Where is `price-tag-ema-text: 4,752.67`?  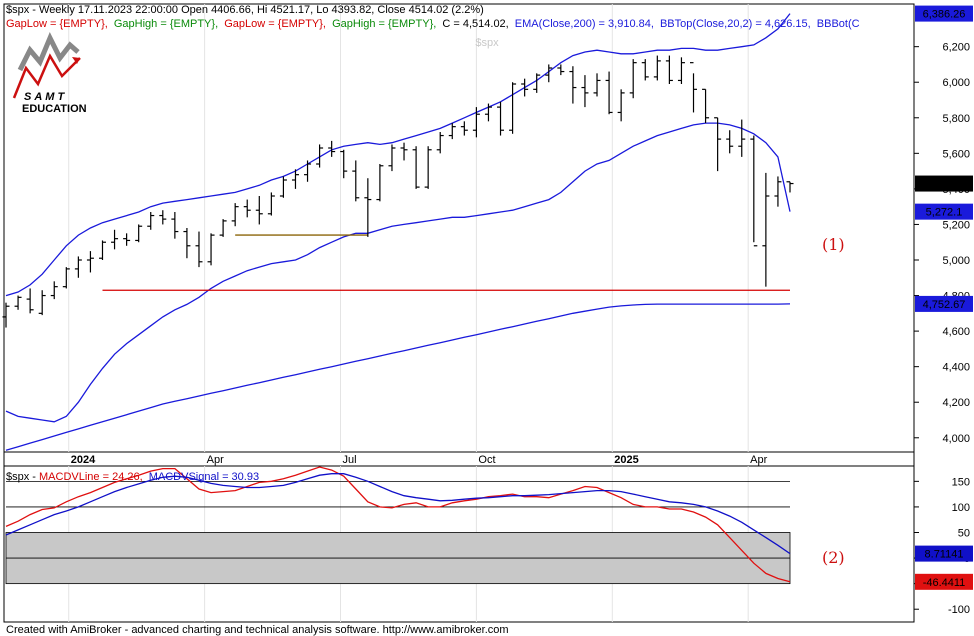 price-tag-ema-text: 4,752.67 is located at coordinates (944, 305).